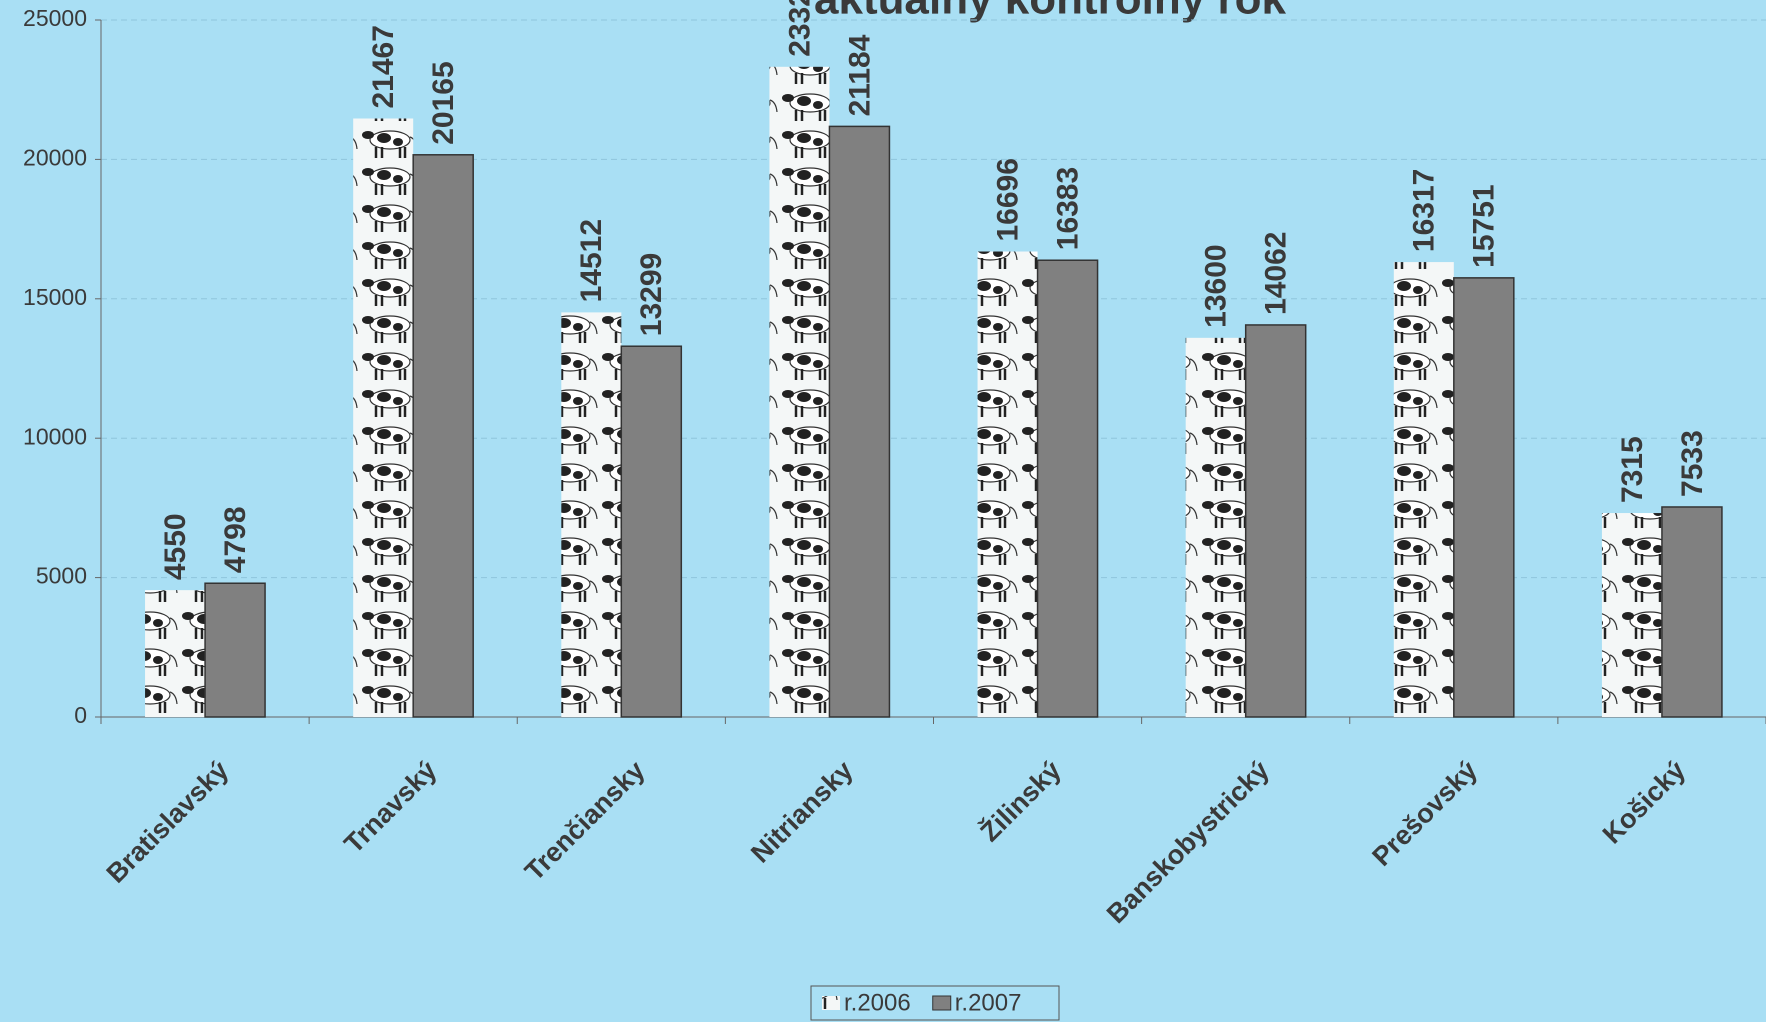 Image resolution: width=1766 pixels, height=1022 pixels. I want to click on x-tick-label: Trnavský, so click(390, 807).